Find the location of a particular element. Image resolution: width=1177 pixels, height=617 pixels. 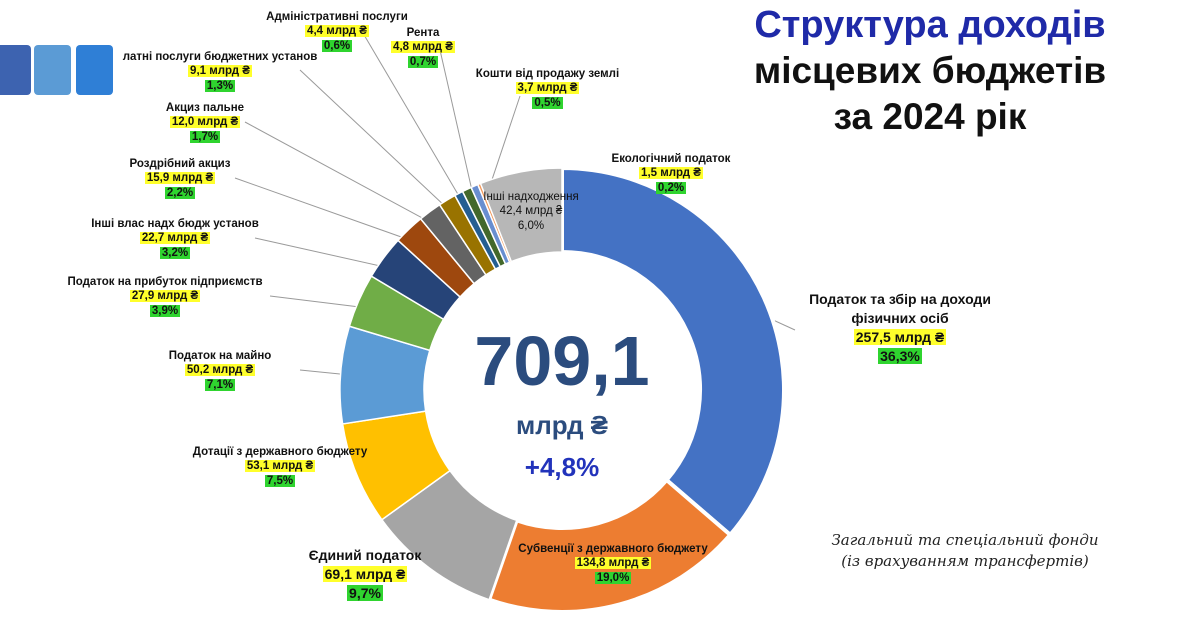

title-line-3: за 2024 рік is located at coordinates (930, 116).